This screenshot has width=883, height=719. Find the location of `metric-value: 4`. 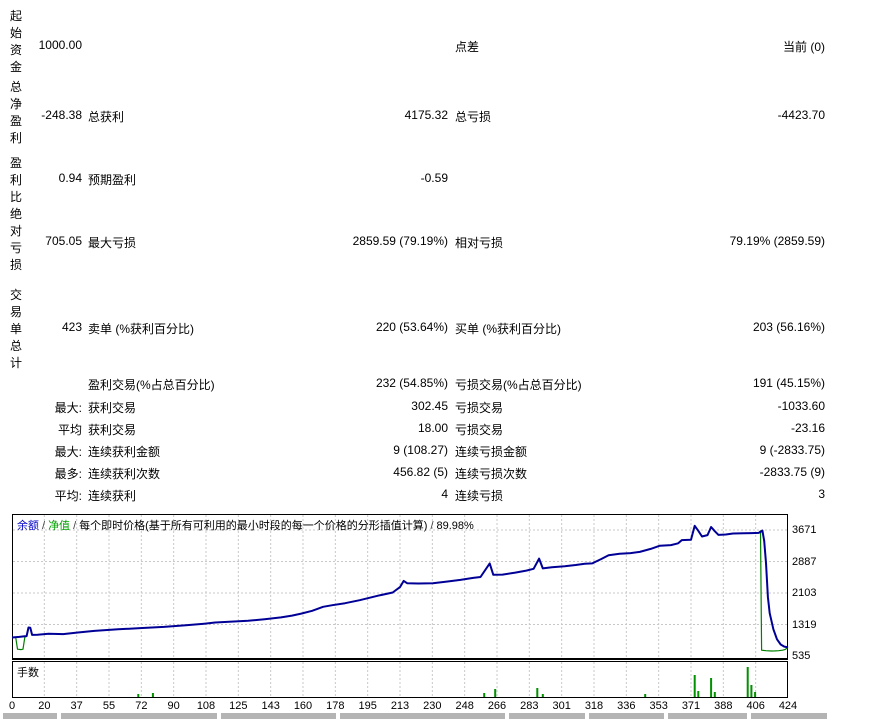

metric-value: 4 is located at coordinates (444, 494).